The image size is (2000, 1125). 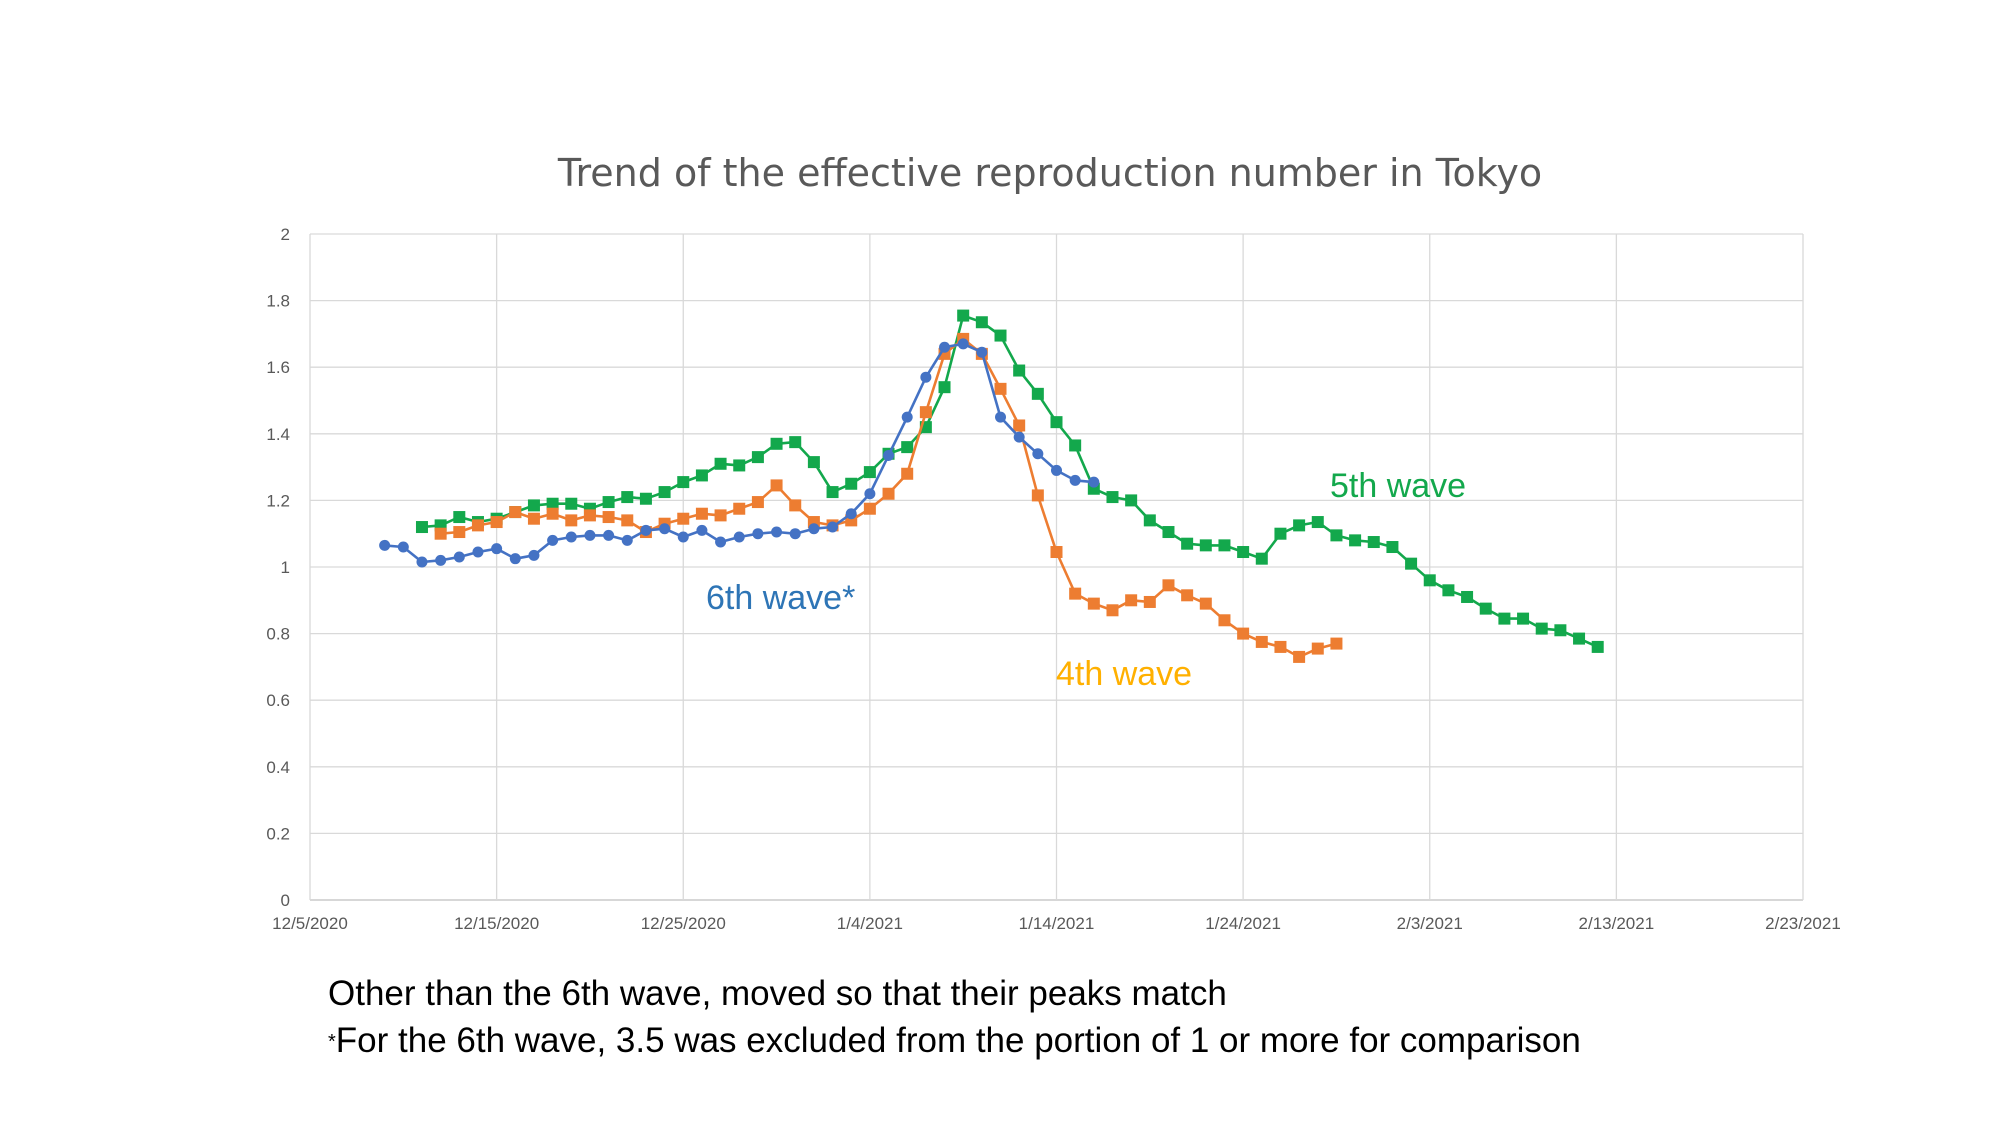 What do you see at coordinates (780, 598) in the screenshot?
I see `annotation-6th-wave: 6th wave*` at bounding box center [780, 598].